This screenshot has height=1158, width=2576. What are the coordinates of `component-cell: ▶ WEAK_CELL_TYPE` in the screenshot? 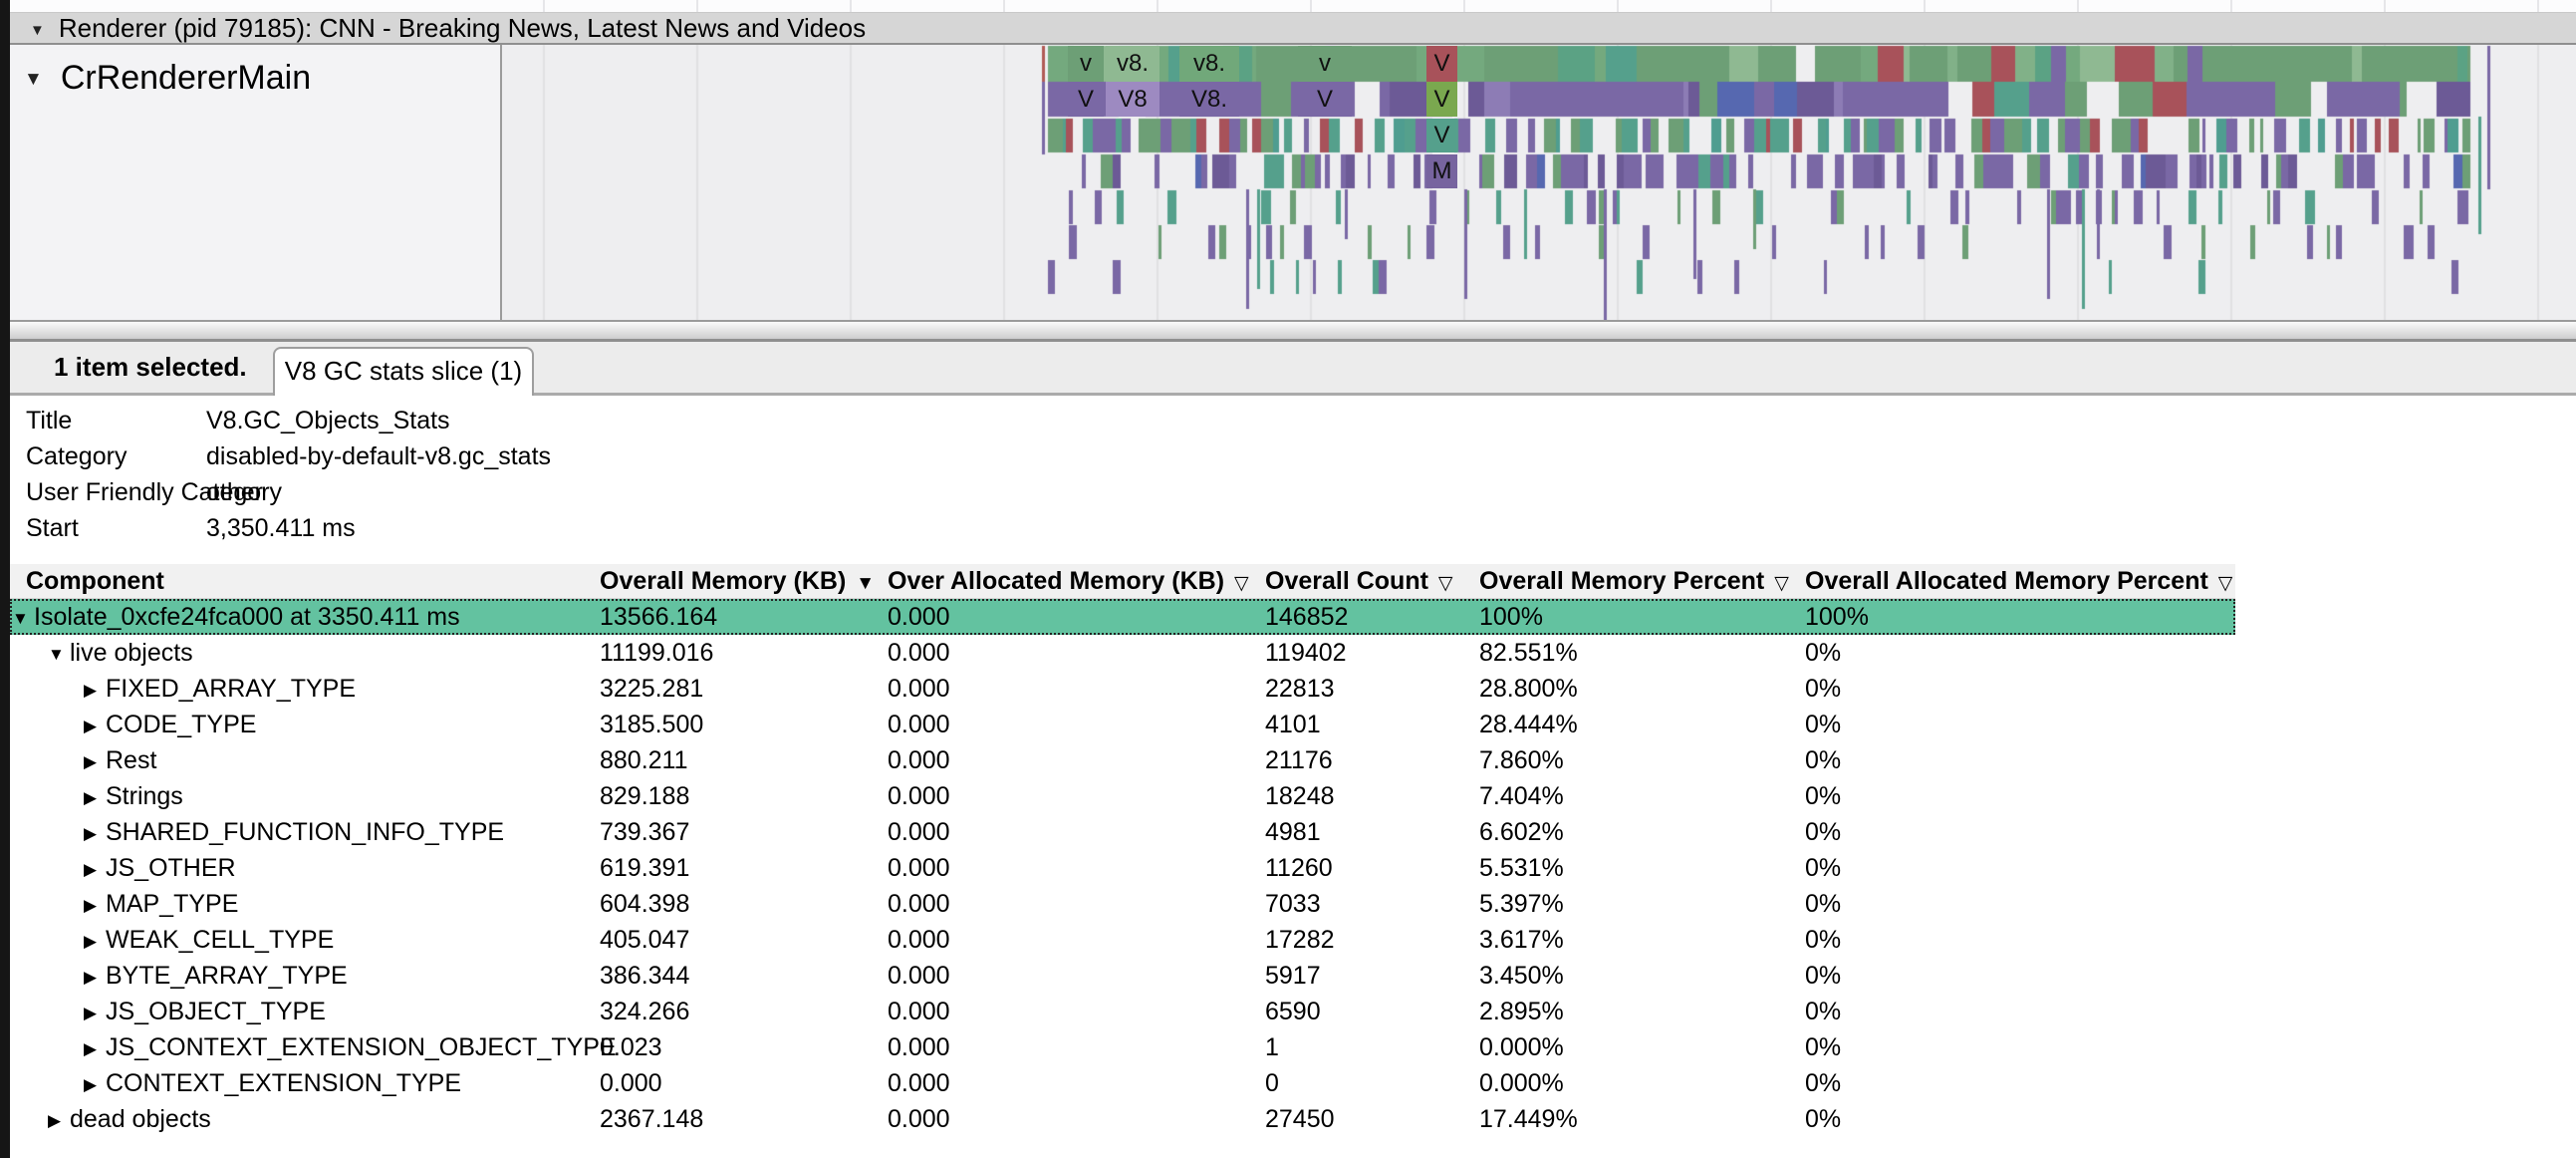 It's located at (305, 940).